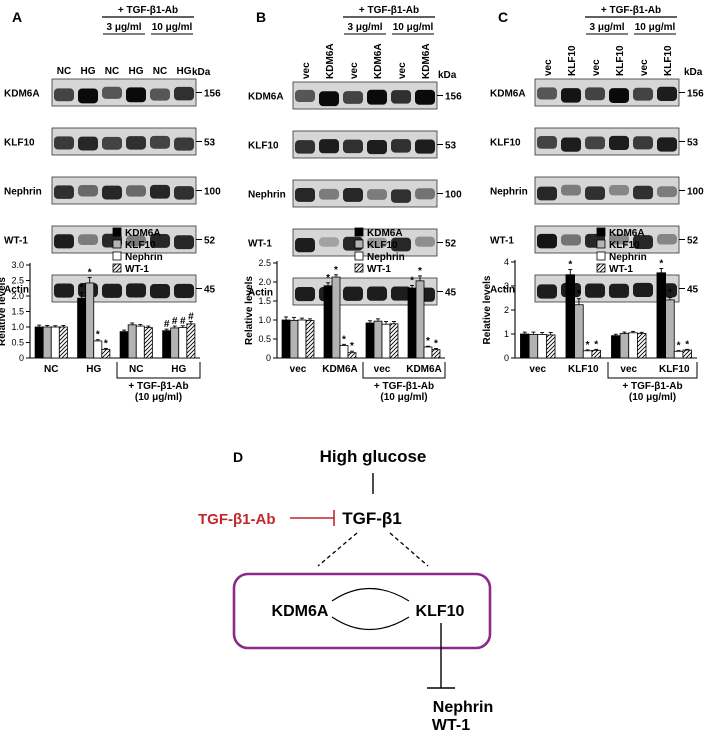 The width and height of the screenshot is (709, 732). Describe the element at coordinates (212, 94) in the screenshot. I see `kda-value: 156` at that location.